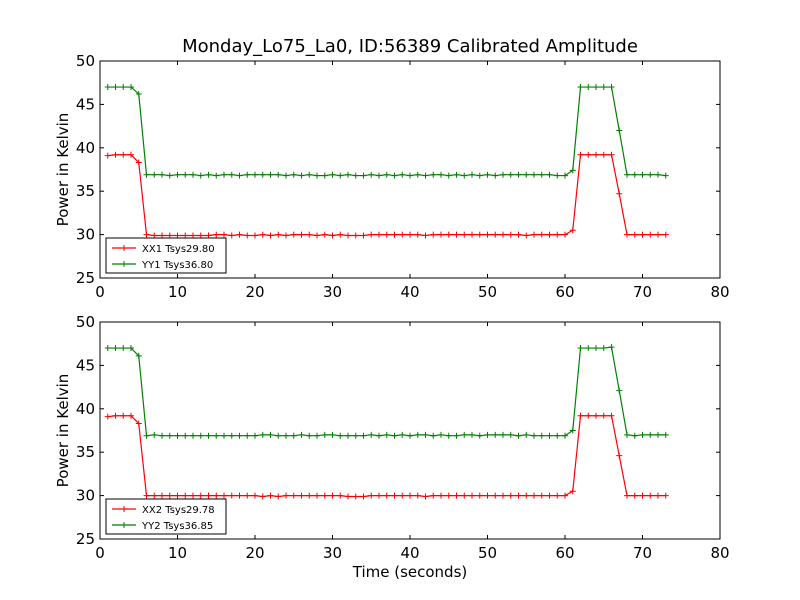 The height and width of the screenshot is (600, 800). I want to click on legend: XX2 Tsys29.78 YY2 Tsys36.85, so click(166, 516).